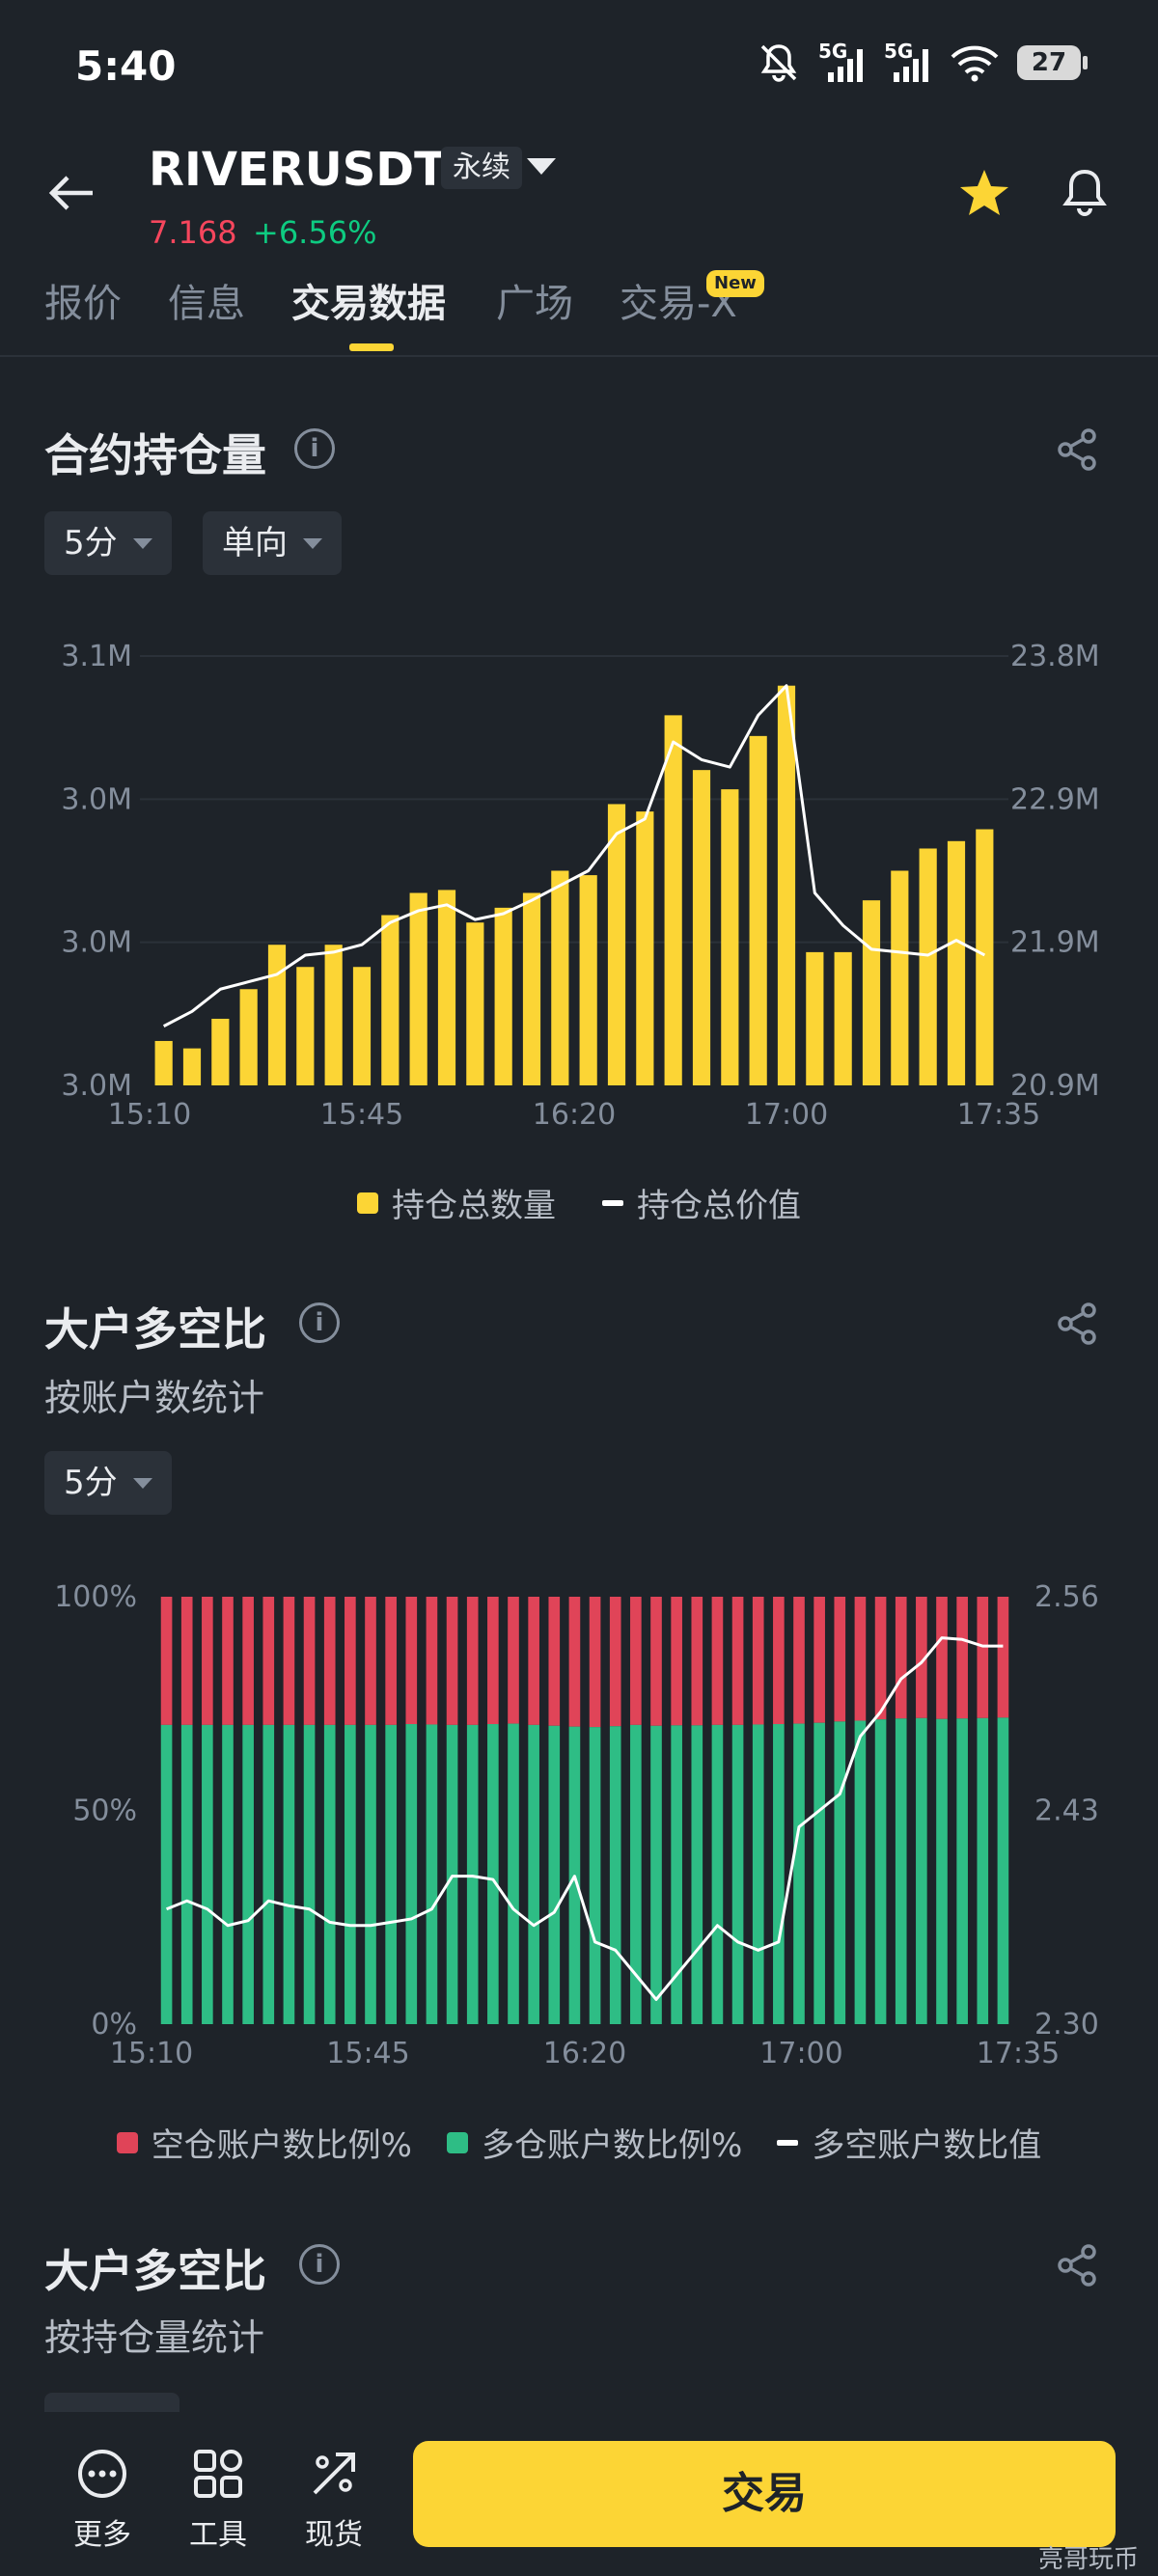  I want to click on symbol-title: RIVERUSDT, so click(297, 170).